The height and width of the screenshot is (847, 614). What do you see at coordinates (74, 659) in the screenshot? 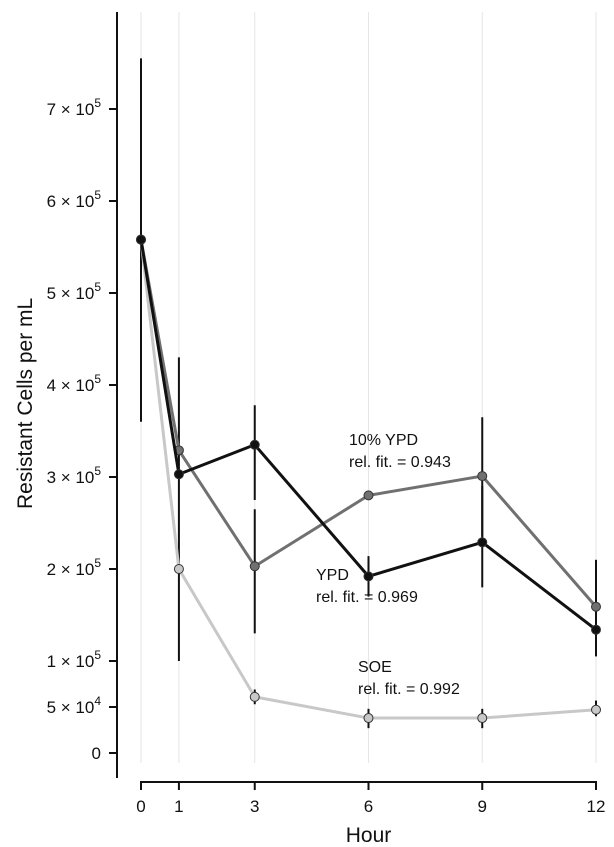
I see `y-tick-label: 1 × 10⁵` at bounding box center [74, 659].